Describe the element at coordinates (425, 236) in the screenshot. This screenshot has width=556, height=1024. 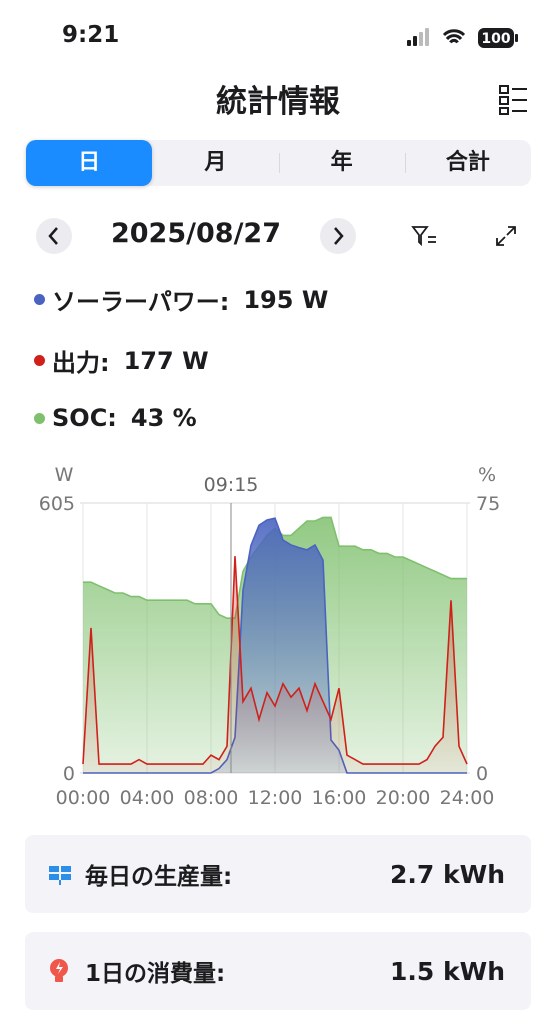
I see `filter-button` at that location.